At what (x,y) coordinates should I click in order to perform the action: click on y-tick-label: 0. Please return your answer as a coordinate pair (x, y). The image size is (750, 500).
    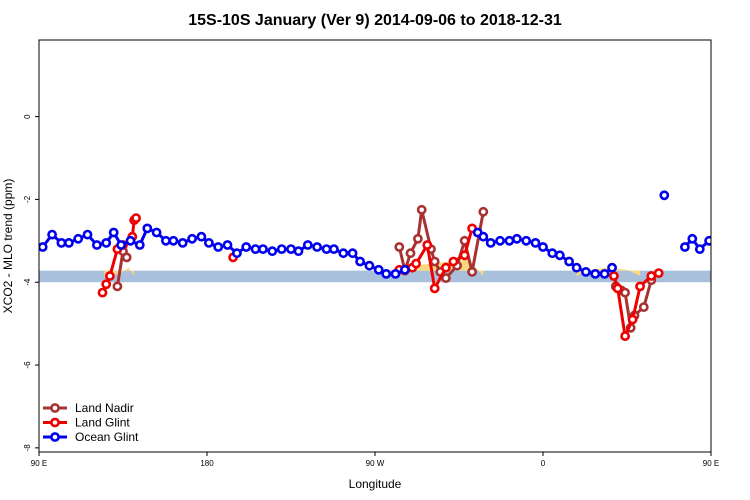
    Looking at the image, I should click on (27, 116).